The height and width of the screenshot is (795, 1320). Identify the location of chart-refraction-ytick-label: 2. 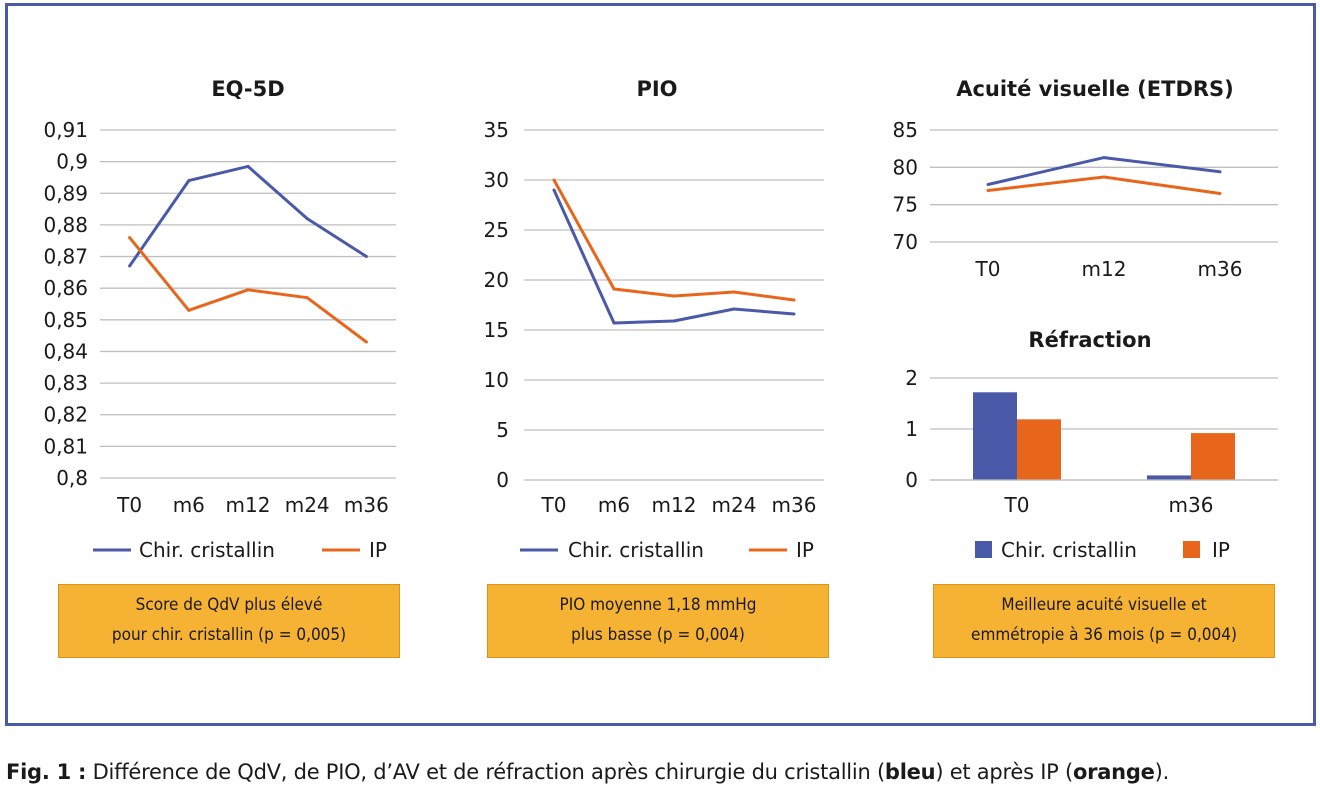
(911, 378).